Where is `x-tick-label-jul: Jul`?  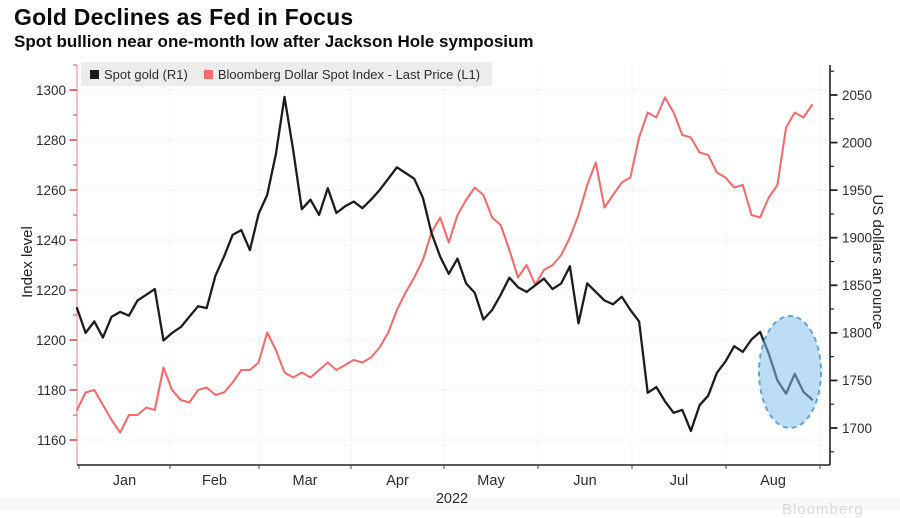
x-tick-label-jul: Jul is located at coordinates (679, 481).